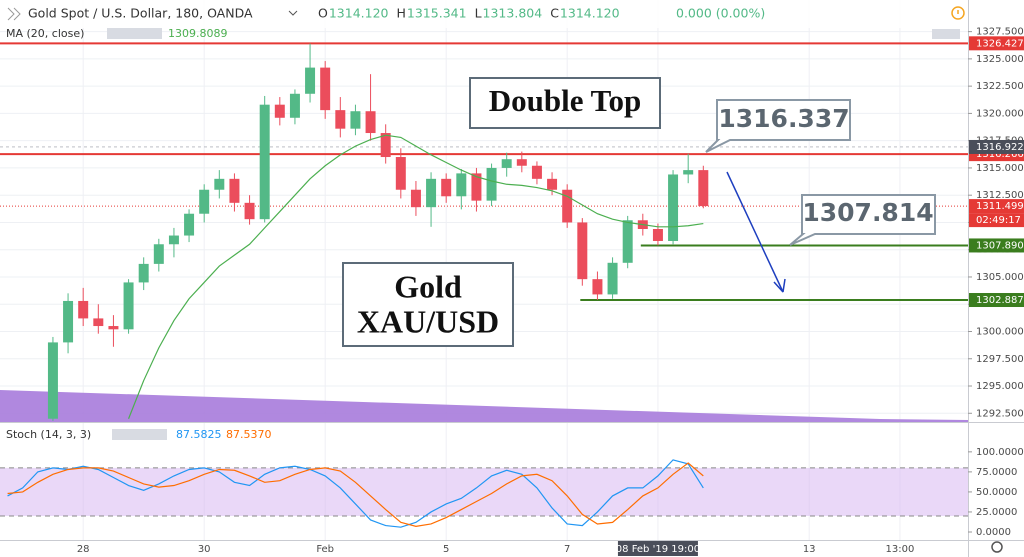 This screenshot has width=1024, height=557. Describe the element at coordinates (14, 14) in the screenshot. I see `collapse-icon` at that location.